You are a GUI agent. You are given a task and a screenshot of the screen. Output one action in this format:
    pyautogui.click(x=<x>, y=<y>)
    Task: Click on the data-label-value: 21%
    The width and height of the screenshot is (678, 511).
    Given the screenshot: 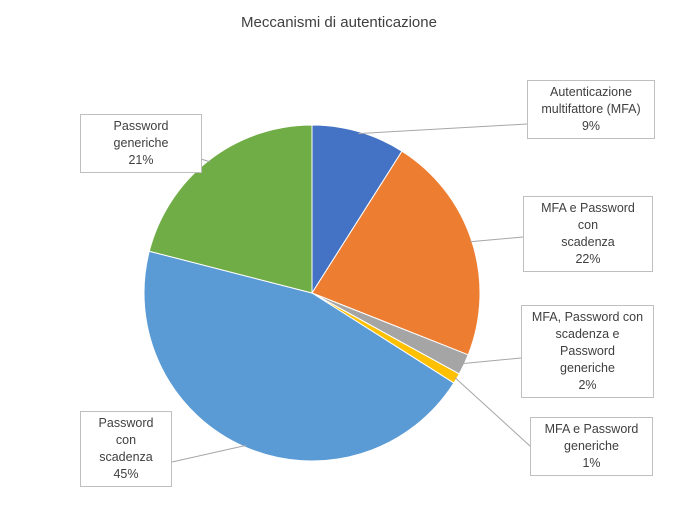 What is the action you would take?
    pyautogui.click(x=141, y=160)
    